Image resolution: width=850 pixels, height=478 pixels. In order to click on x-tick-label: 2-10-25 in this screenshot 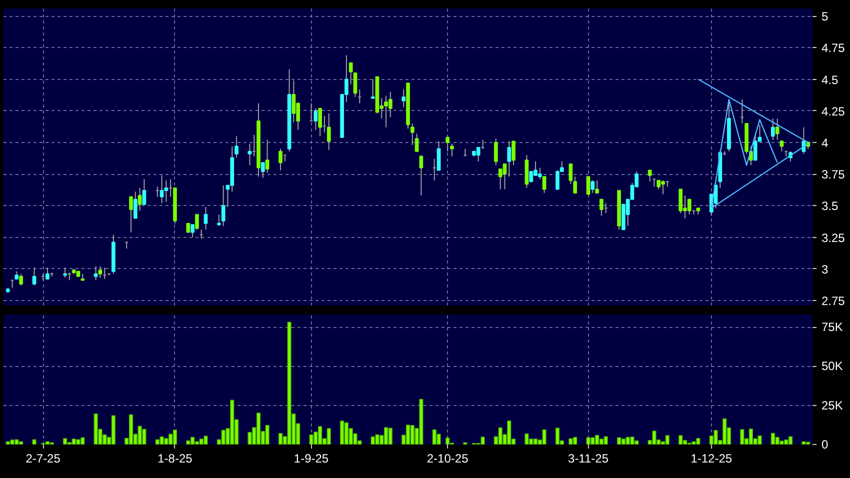, I will do `click(447, 459)`.